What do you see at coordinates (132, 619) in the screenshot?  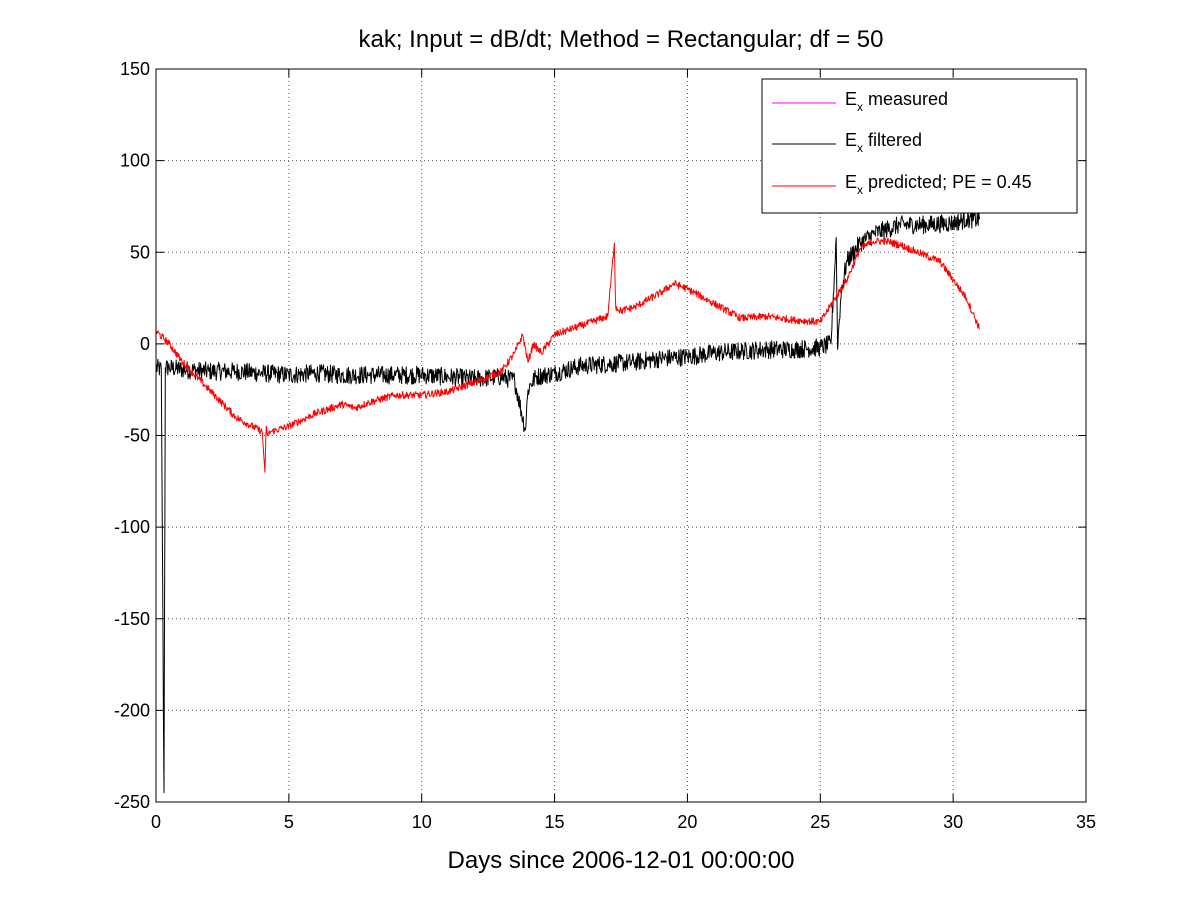 I see `y-tick-label: -150` at bounding box center [132, 619].